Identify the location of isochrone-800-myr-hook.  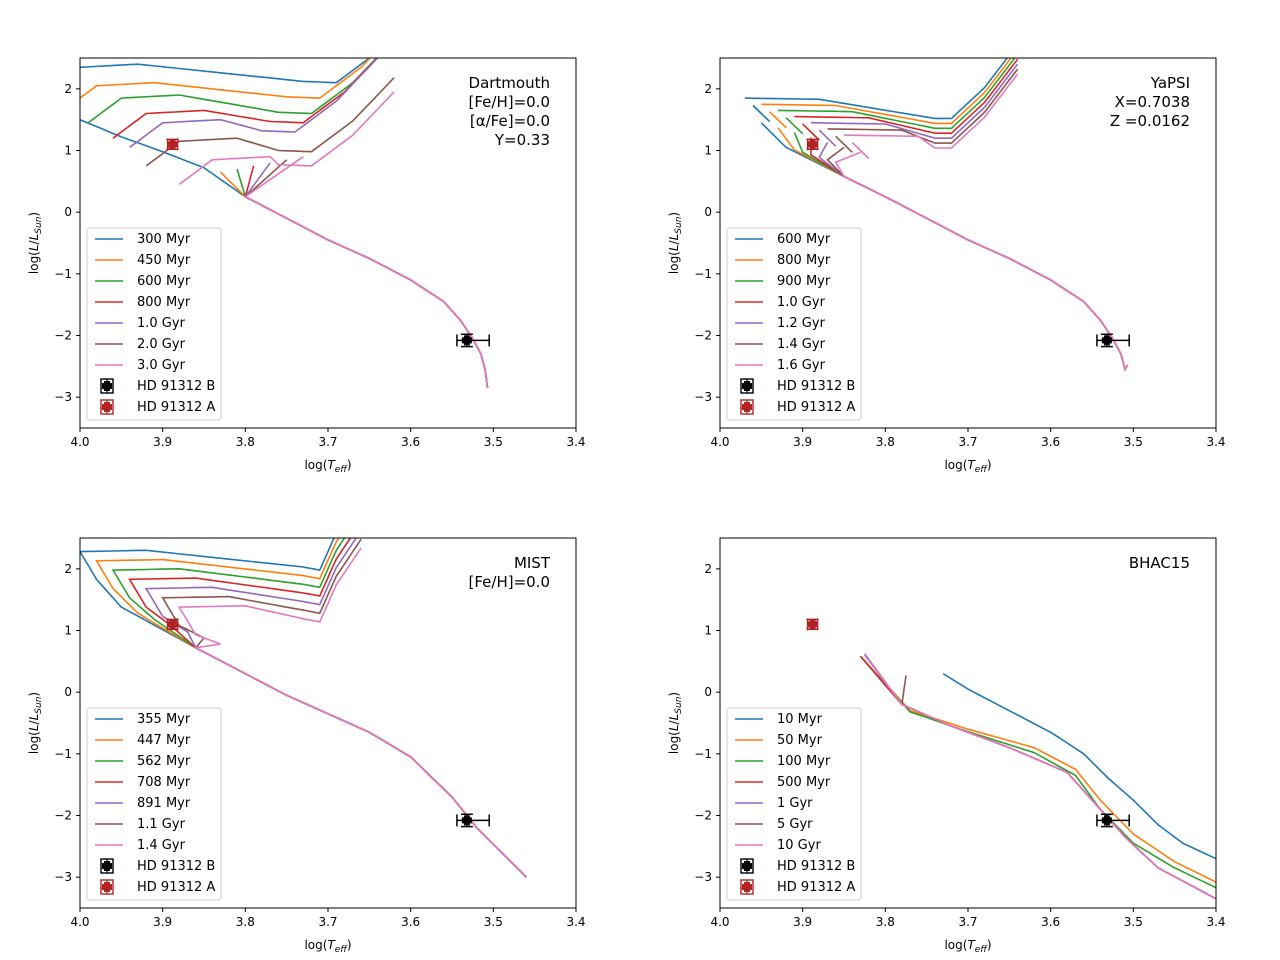
(778, 120).